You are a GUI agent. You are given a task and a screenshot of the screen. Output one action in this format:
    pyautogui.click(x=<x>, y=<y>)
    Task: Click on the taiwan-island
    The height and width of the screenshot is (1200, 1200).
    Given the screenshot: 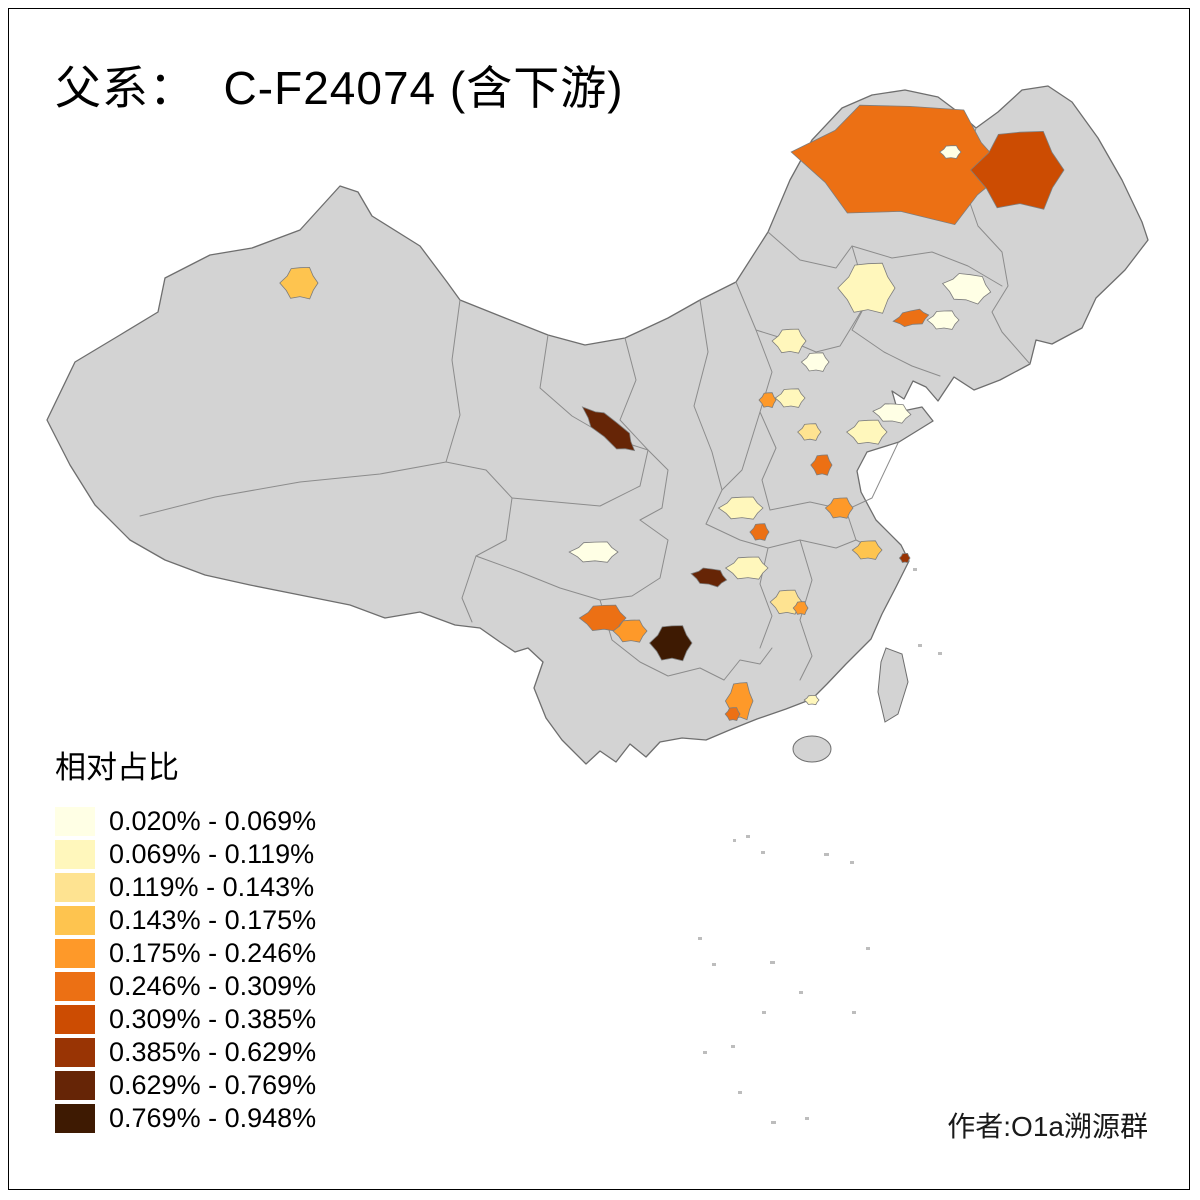 What is the action you would take?
    pyautogui.click(x=893, y=685)
    